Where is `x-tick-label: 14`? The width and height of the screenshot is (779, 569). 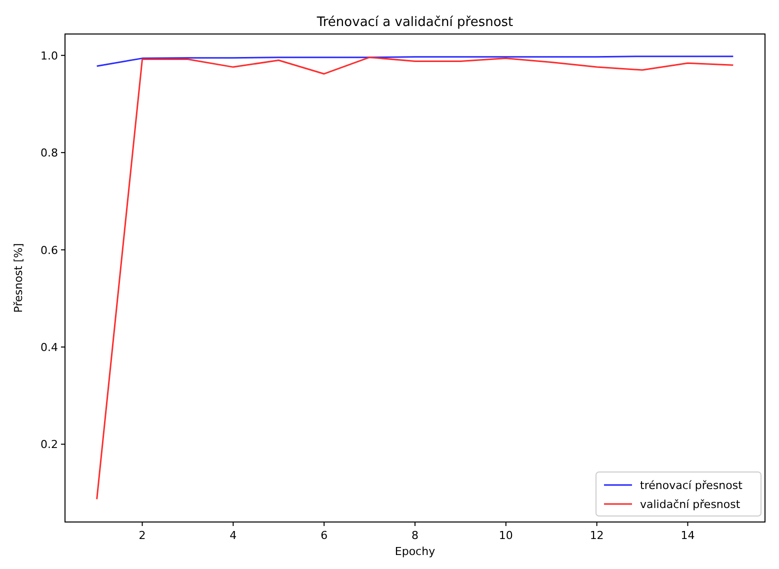
x-tick-label: 14 is located at coordinates (687, 535).